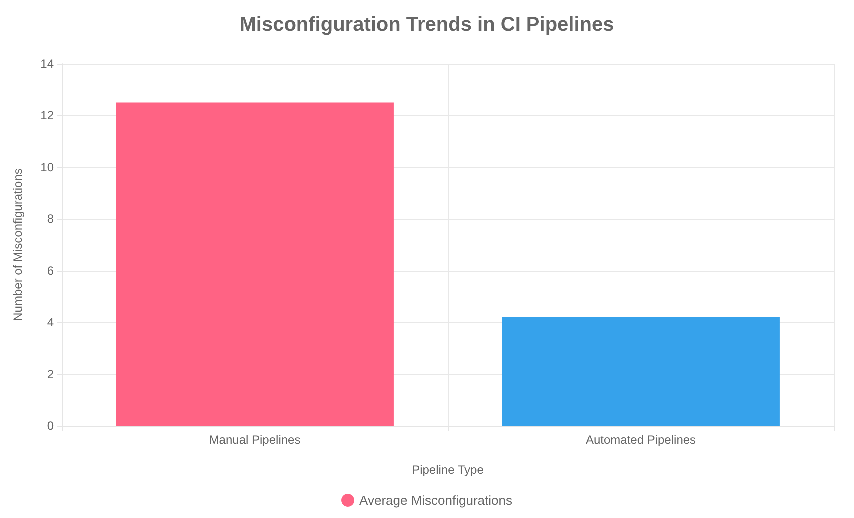 Image resolution: width=854 pixels, height=518 pixels. What do you see at coordinates (47, 115) in the screenshot?
I see `y-tick-label: 12` at bounding box center [47, 115].